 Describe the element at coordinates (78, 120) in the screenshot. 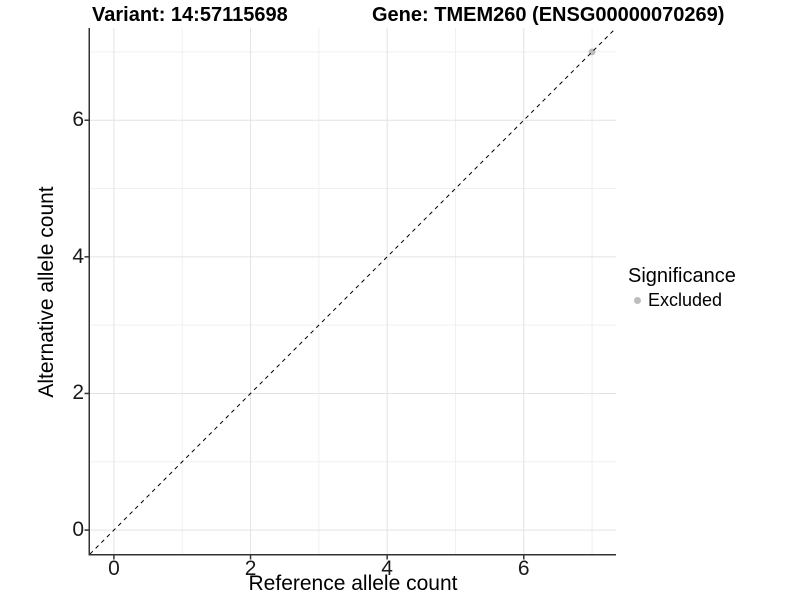

I see `y-tick-label-6: 6` at that location.